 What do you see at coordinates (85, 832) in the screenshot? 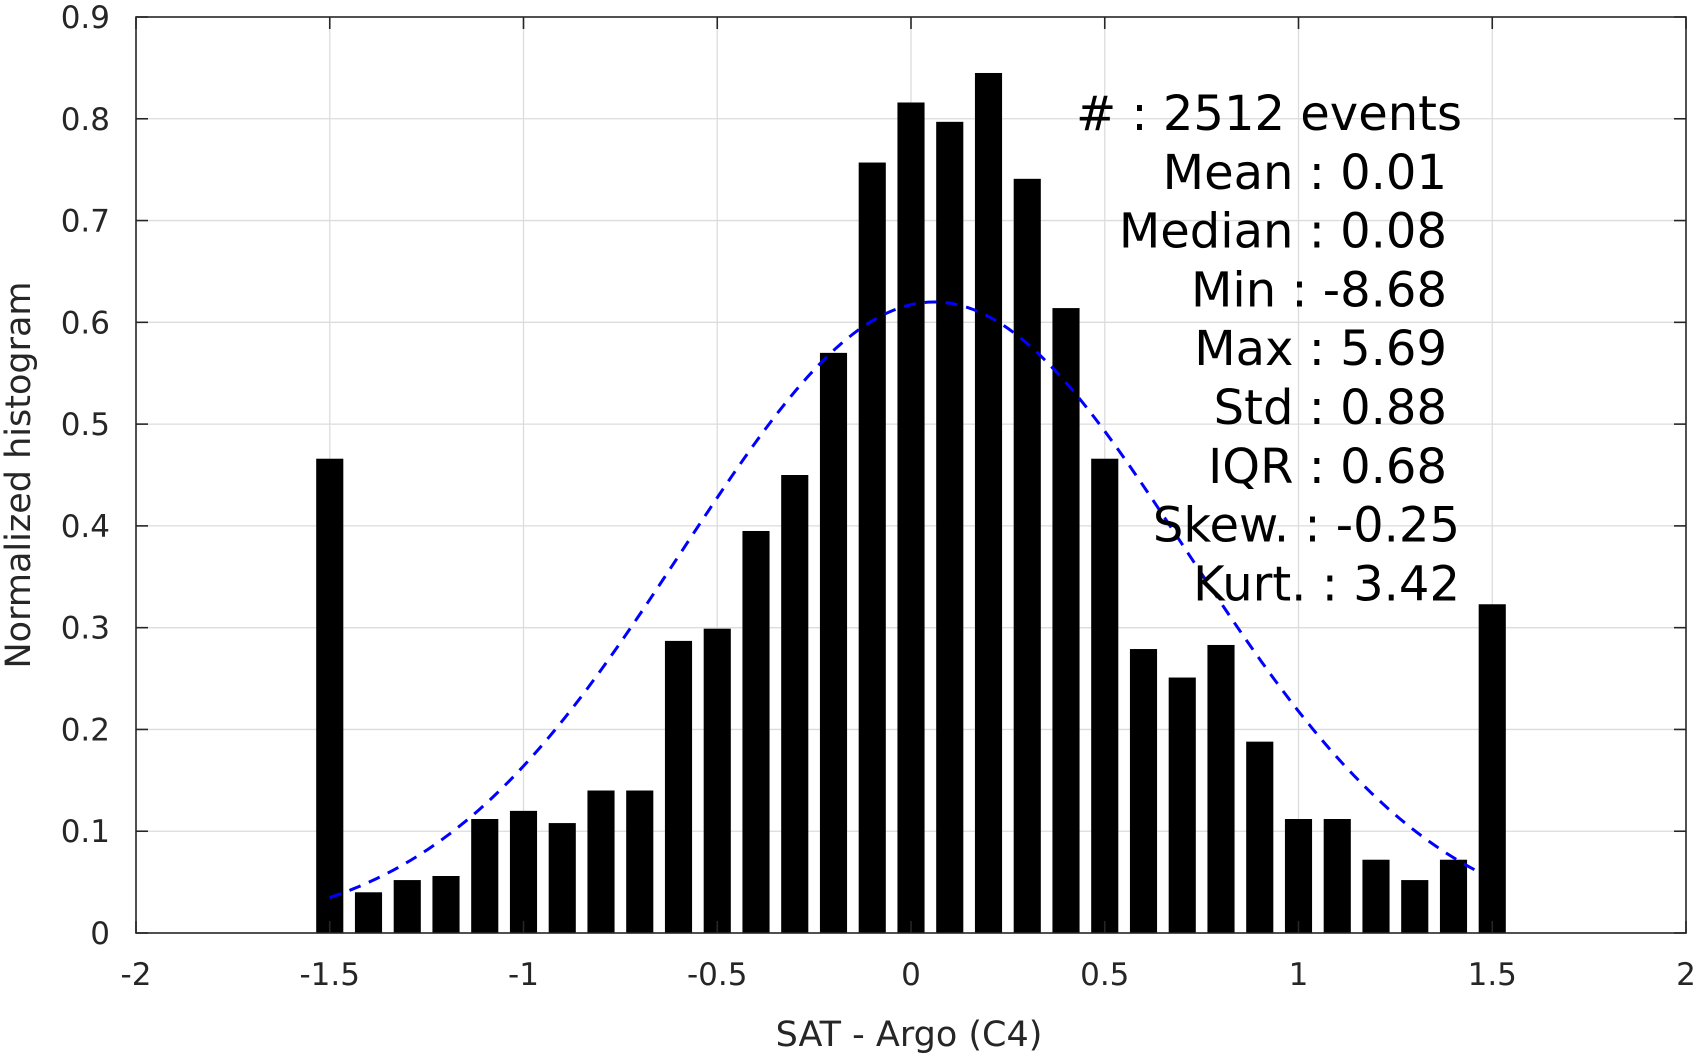
I see `y-tick-label: 0.1` at bounding box center [85, 832].